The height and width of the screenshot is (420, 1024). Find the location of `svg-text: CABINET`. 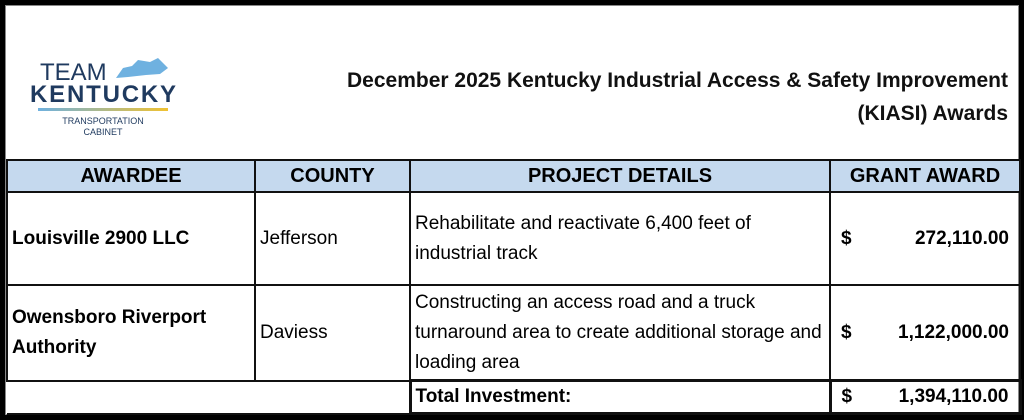

svg-text: CABINET is located at coordinates (103, 132).